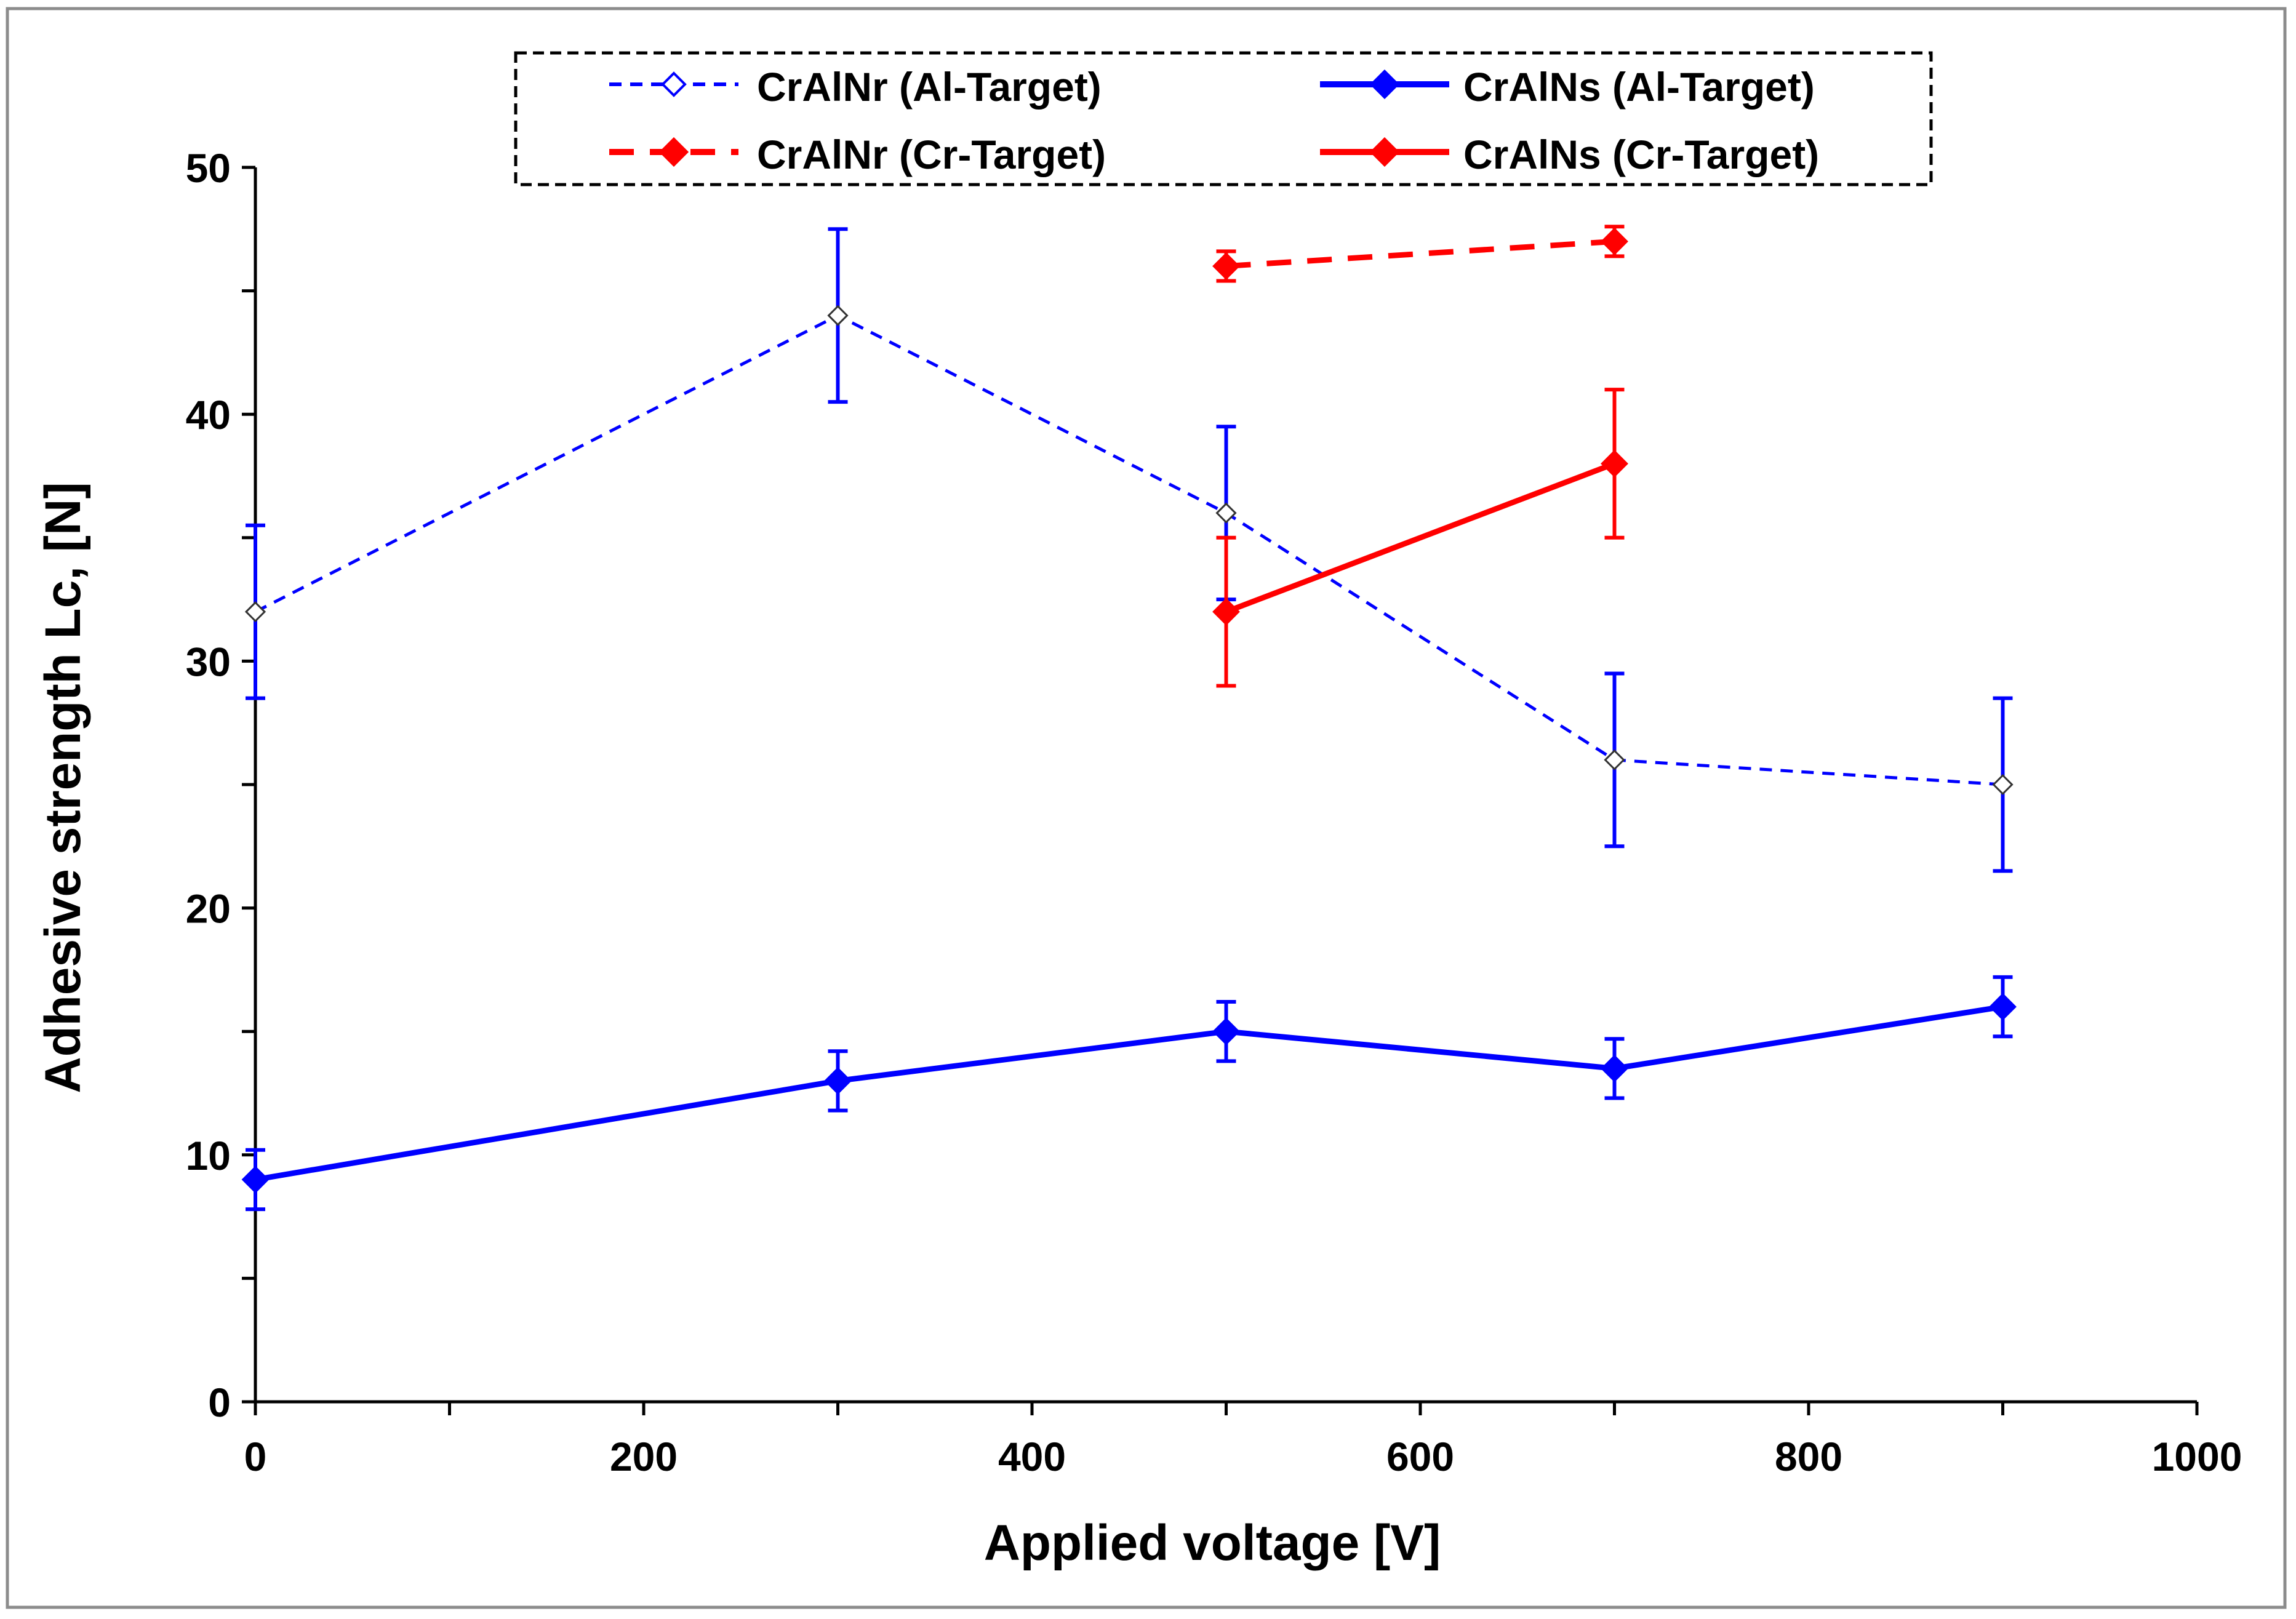  I want to click on legend-entry-crAlNr-al: CrAlNr (Al-Target), so click(855, 87).